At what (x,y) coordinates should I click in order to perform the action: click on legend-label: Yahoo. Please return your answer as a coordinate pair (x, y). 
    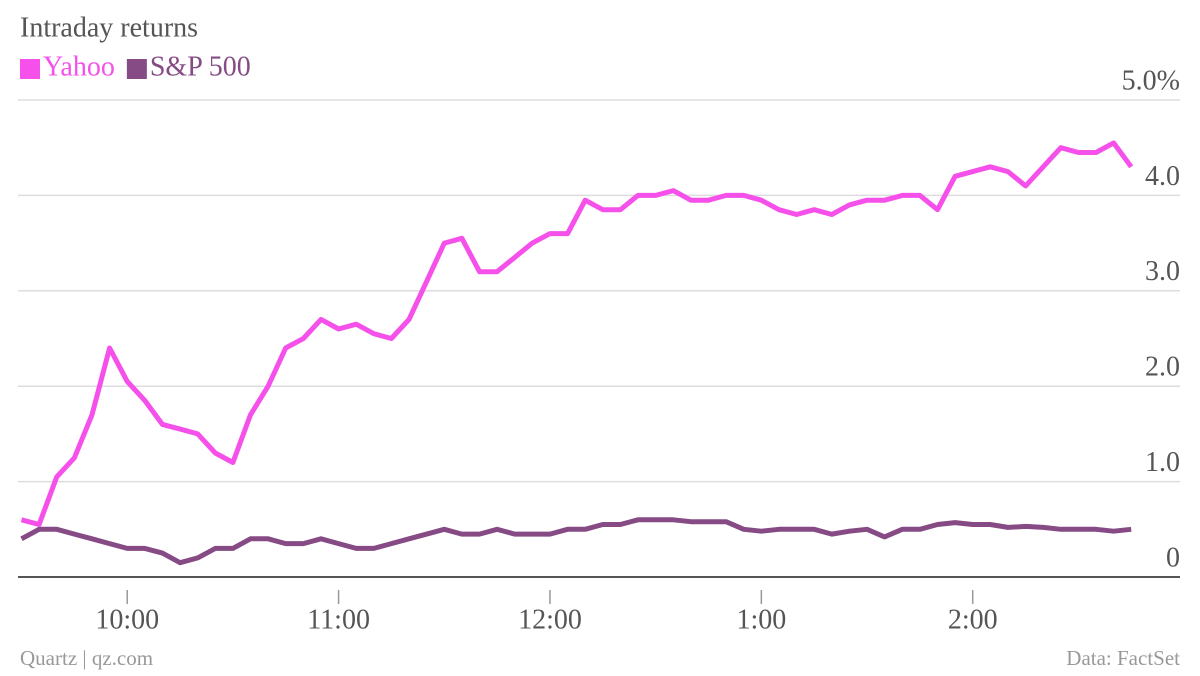
    Looking at the image, I should click on (79, 66).